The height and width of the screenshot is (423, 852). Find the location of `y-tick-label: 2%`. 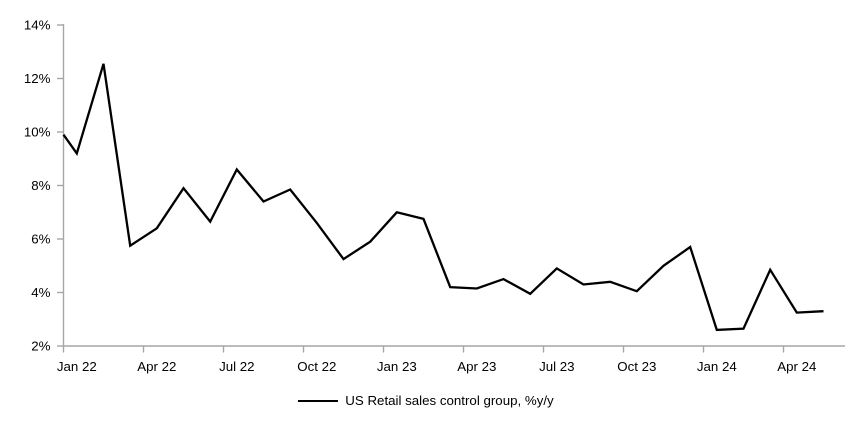

y-tick-label: 2% is located at coordinates (40, 346).